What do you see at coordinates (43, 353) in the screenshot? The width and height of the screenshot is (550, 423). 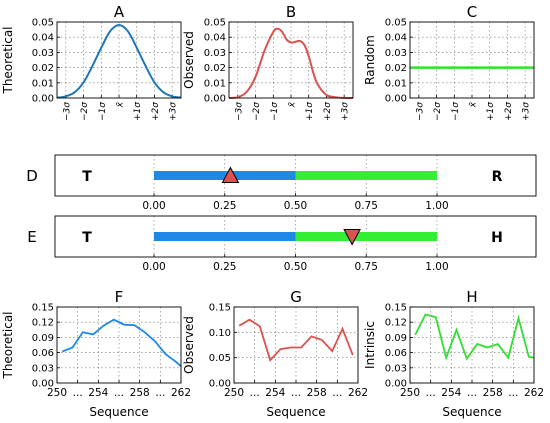 I see `panel-f-ytick-label: 0.06` at bounding box center [43, 353].